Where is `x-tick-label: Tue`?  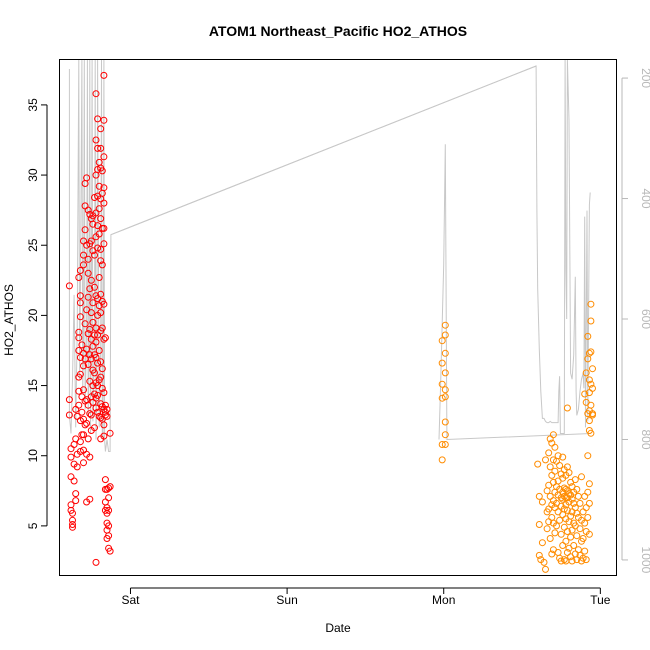
x-tick-label: Tue is located at coordinates (600, 600).